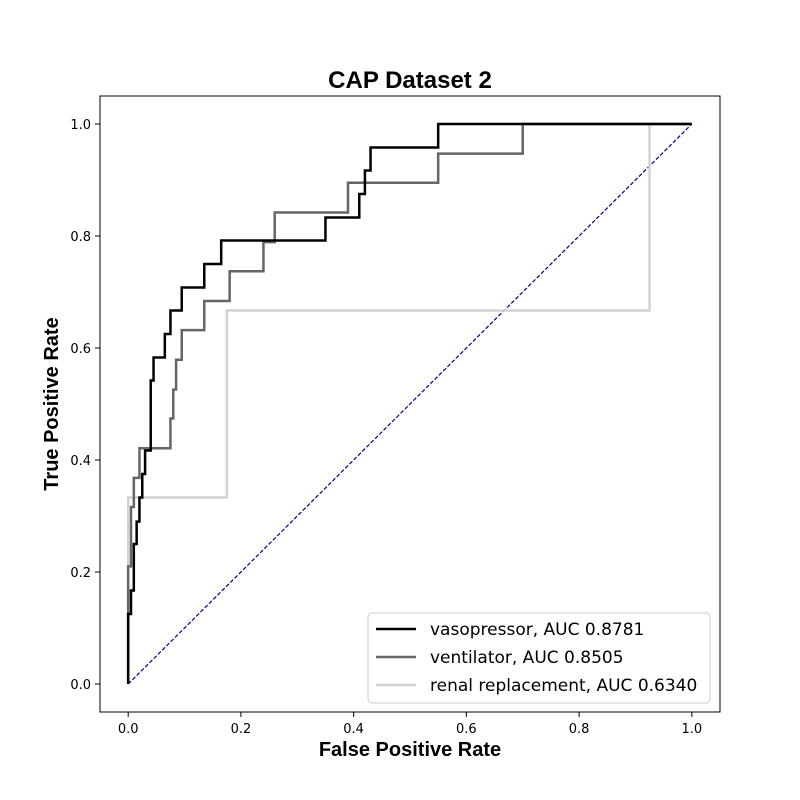 This screenshot has height=800, width=800. I want to click on legend-label-renal-replacement: renal replacement, AUC 0.6340, so click(563, 686).